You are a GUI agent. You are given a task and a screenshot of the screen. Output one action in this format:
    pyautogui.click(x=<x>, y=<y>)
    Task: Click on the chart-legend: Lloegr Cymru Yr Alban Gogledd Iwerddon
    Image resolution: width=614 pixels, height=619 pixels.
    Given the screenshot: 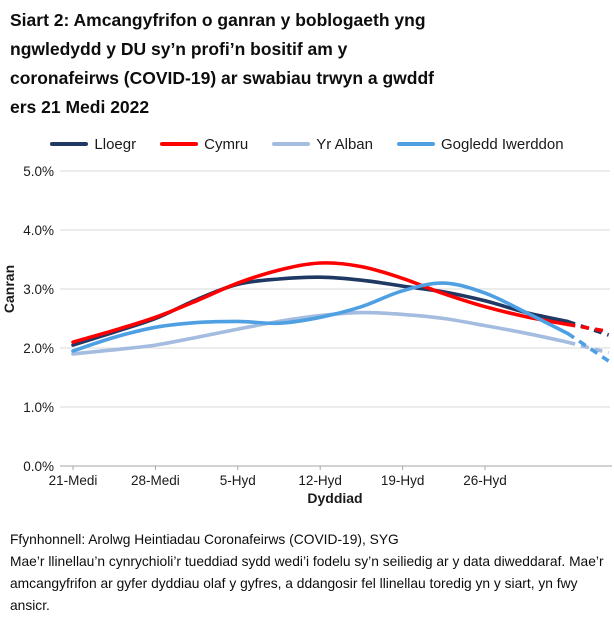 What is the action you would take?
    pyautogui.click(x=307, y=144)
    